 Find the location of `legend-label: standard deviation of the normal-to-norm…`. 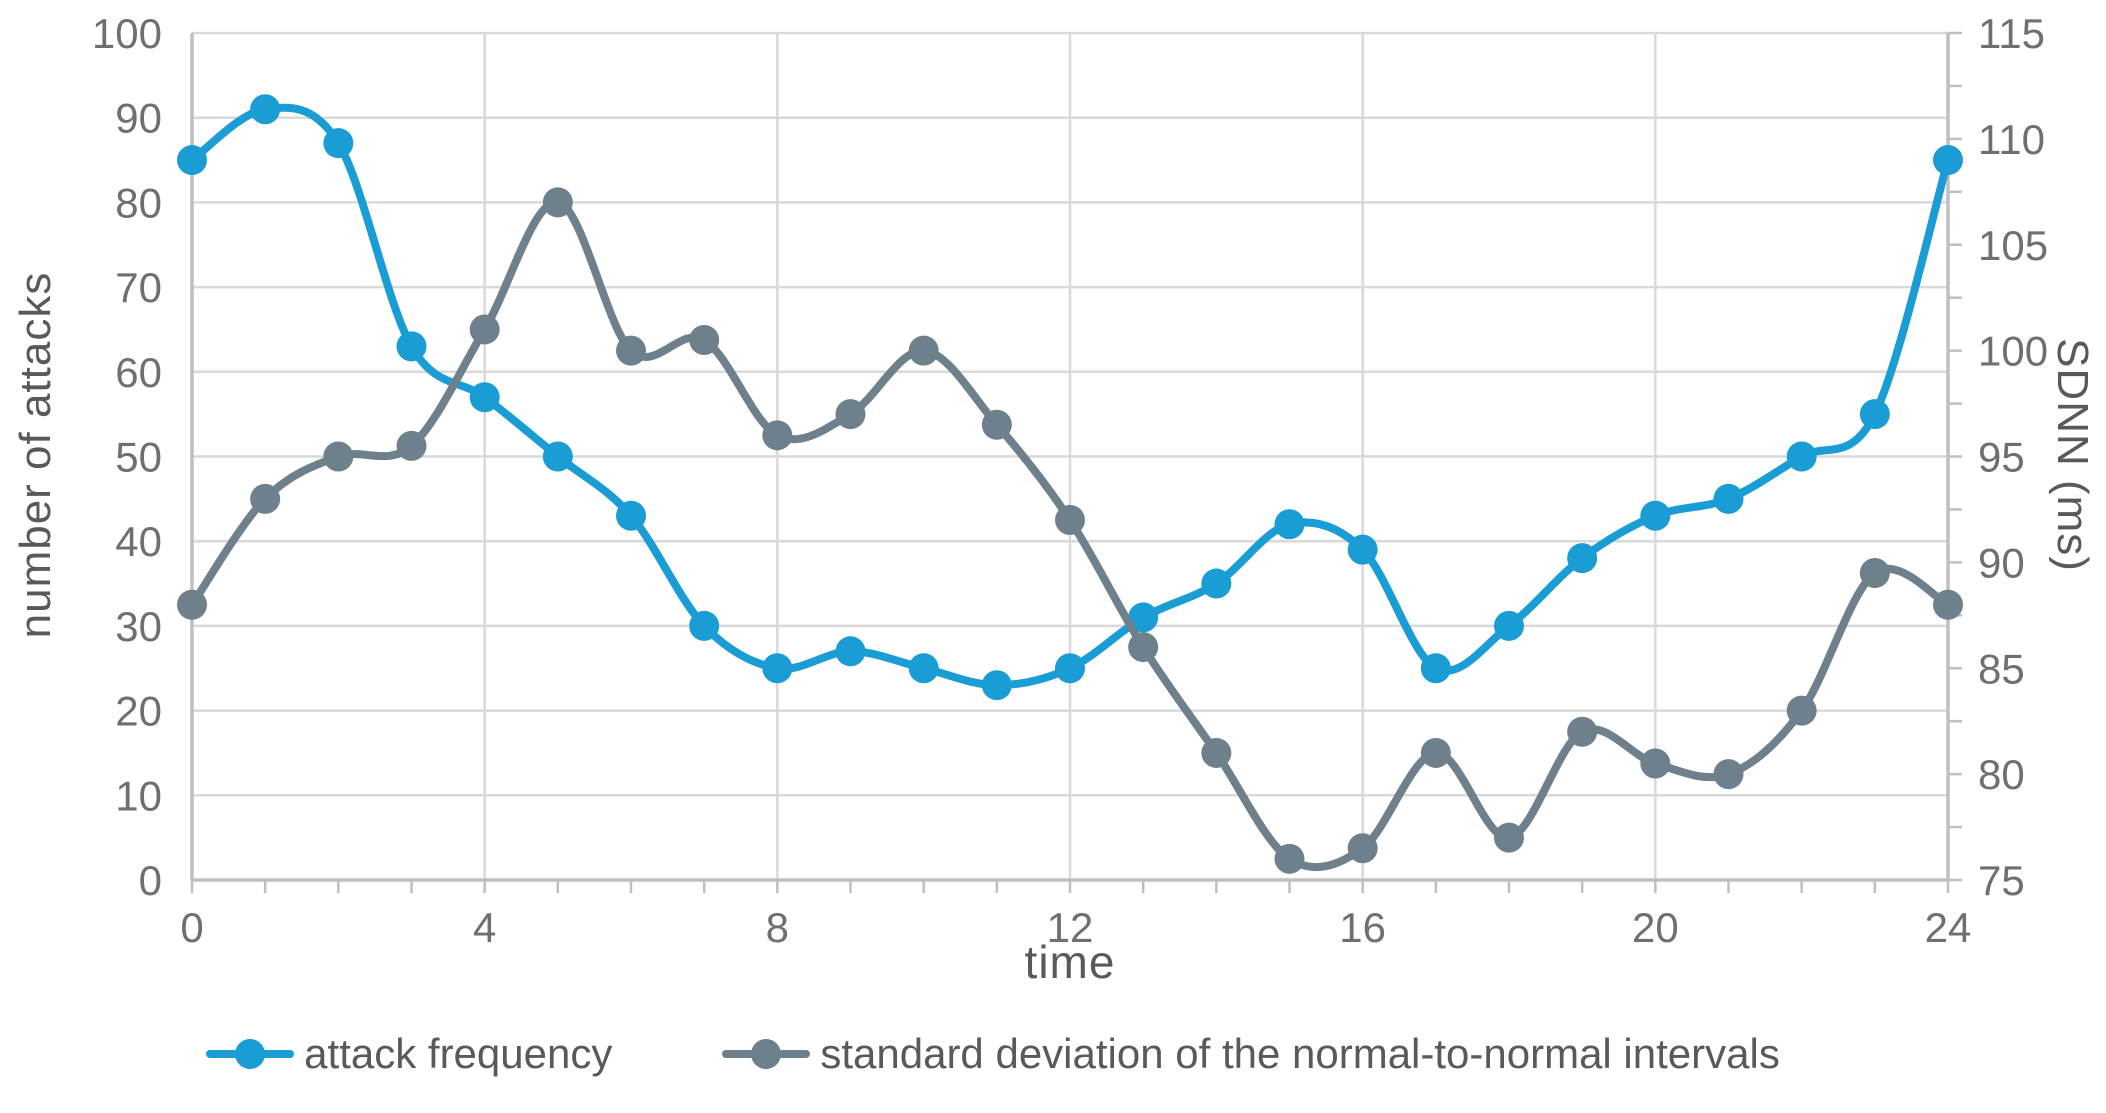

legend-label: standard deviation of the normal-to-norm… is located at coordinates (1300, 1053).